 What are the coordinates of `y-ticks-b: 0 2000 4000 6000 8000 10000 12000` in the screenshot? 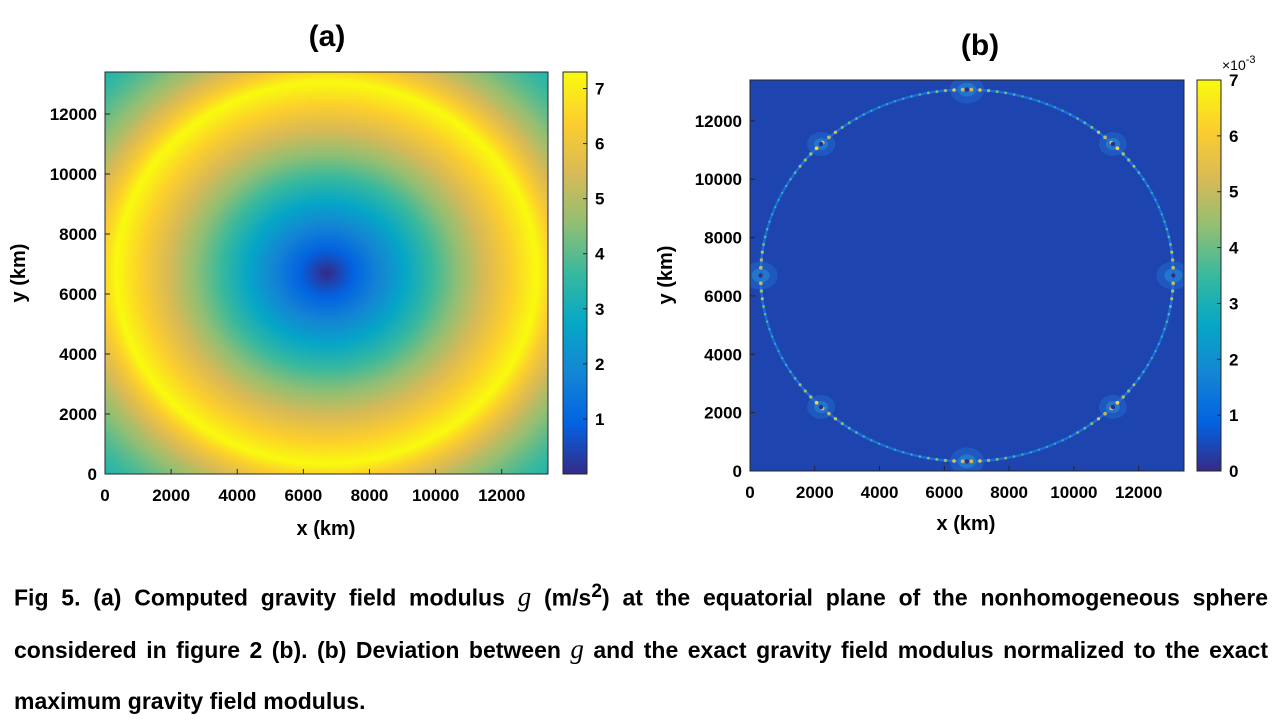 It's located at (725, 296).